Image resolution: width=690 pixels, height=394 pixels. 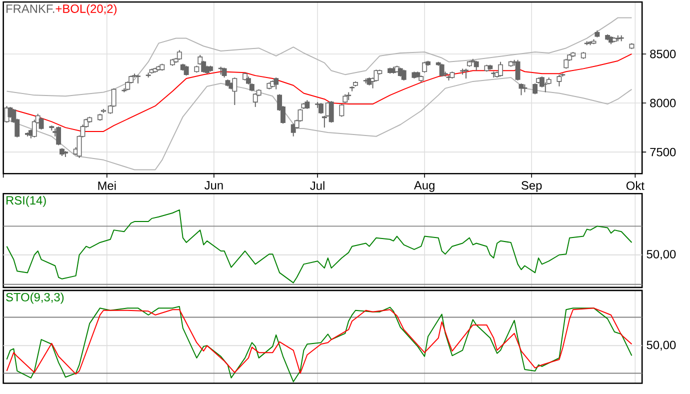 What do you see at coordinates (663, 152) in the screenshot?
I see `y-tick-label: 7500` at bounding box center [663, 152].